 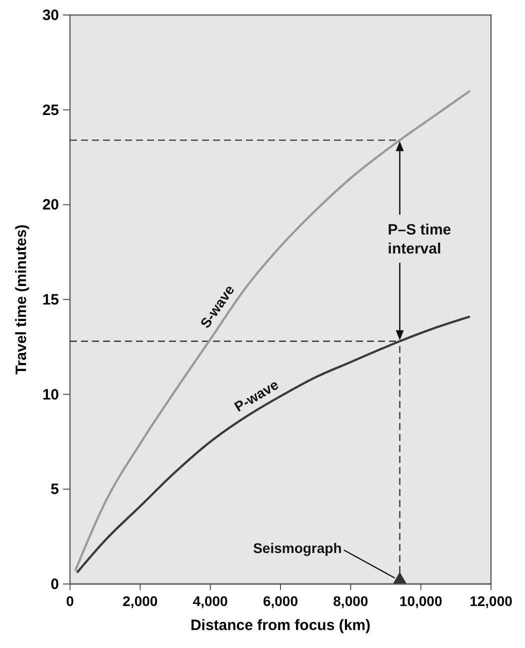 I want to click on annotation: P–S time interval, so click(x=420, y=240).